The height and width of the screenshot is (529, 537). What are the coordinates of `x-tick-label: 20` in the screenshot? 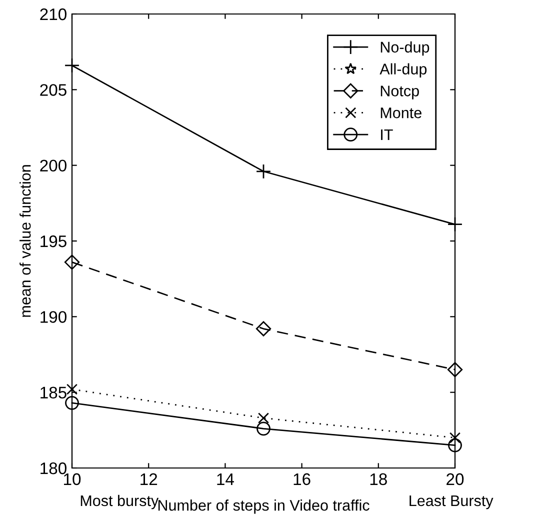 It's located at (455, 479).